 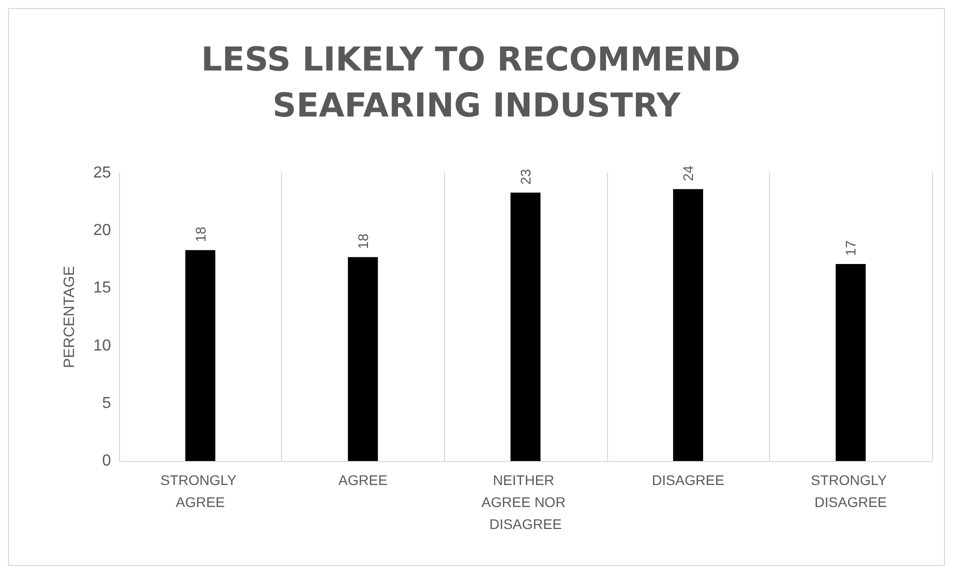 I want to click on y-tick-label: 10, so click(x=102, y=345).